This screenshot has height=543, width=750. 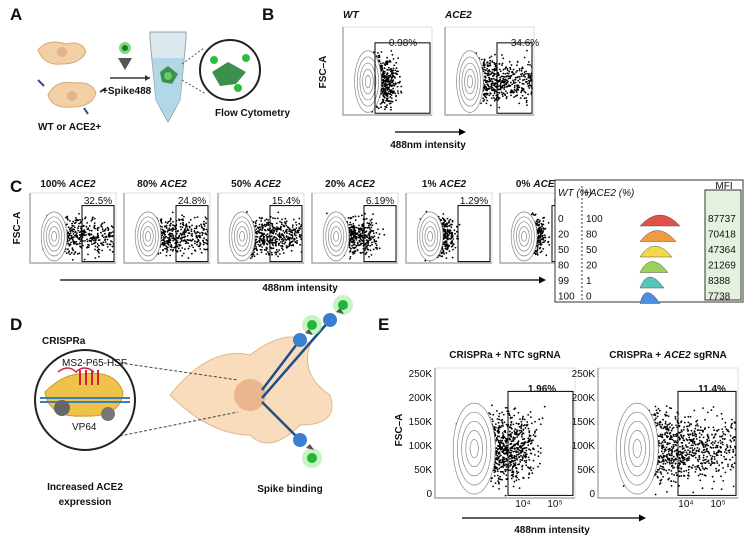 I want to click on gate-percent: 6.19%, so click(x=380, y=201).